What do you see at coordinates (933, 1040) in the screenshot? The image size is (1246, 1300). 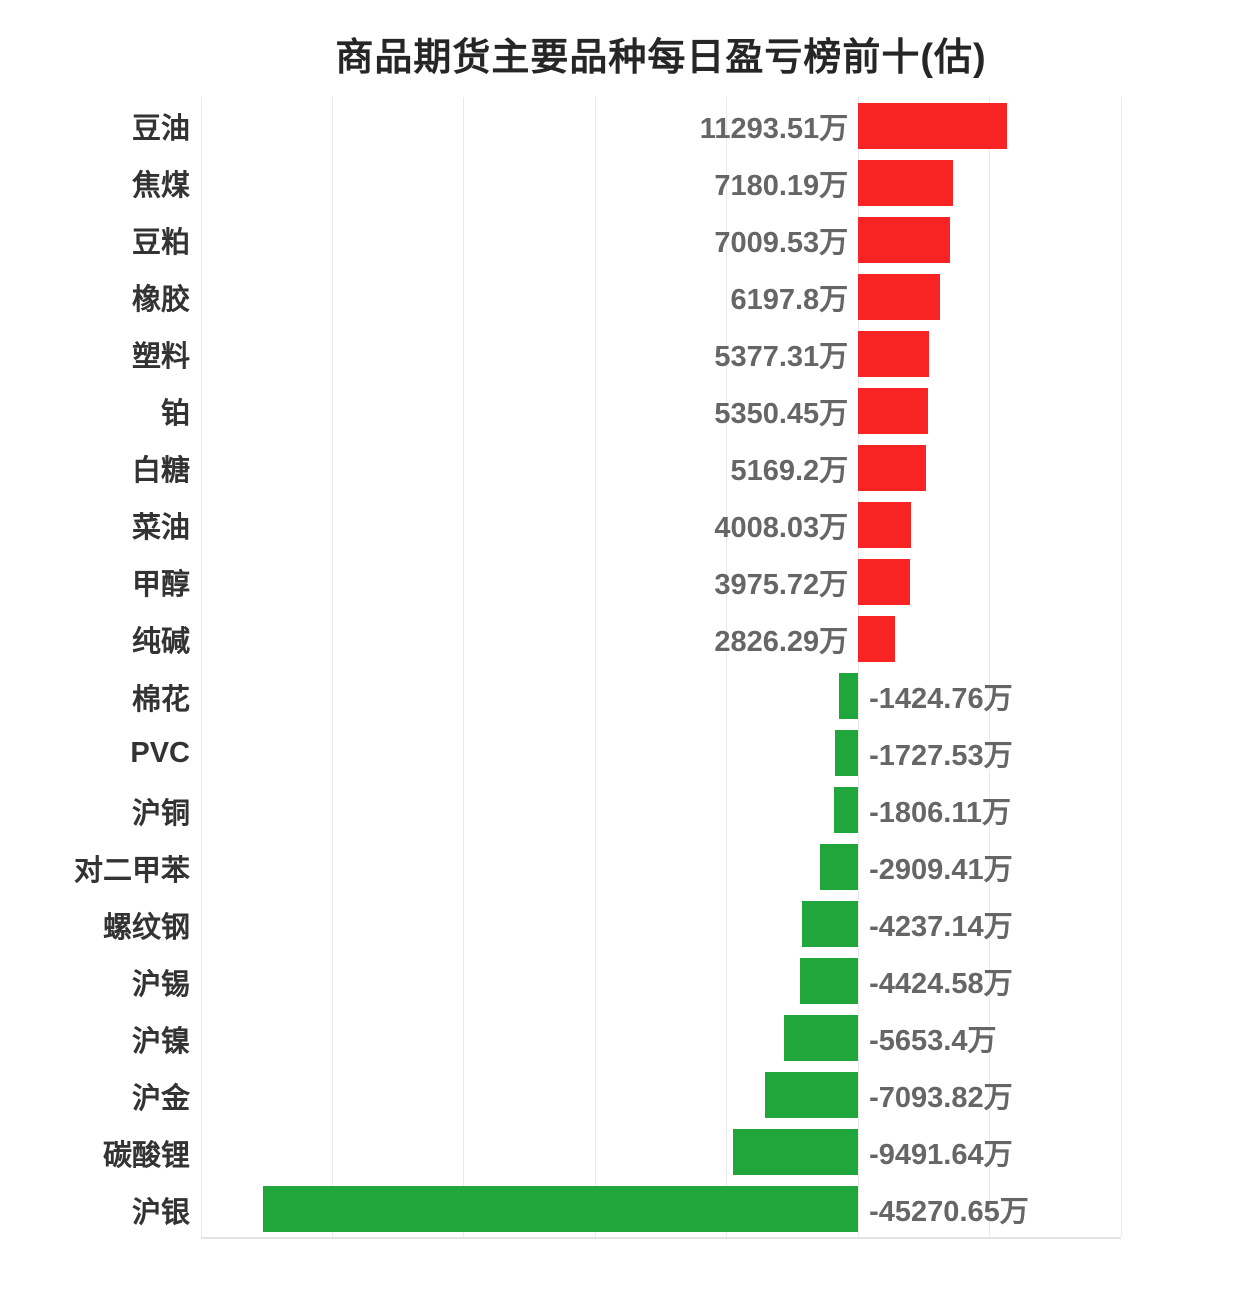 I see `value-label: -5653.4万` at bounding box center [933, 1040].